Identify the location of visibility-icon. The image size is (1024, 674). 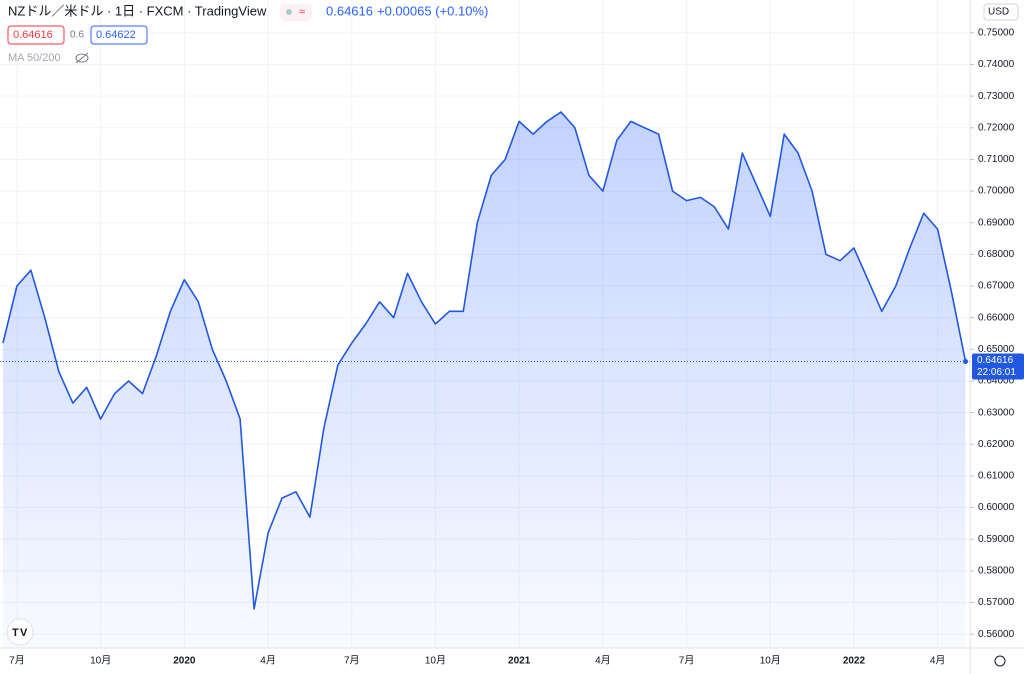
(82, 58).